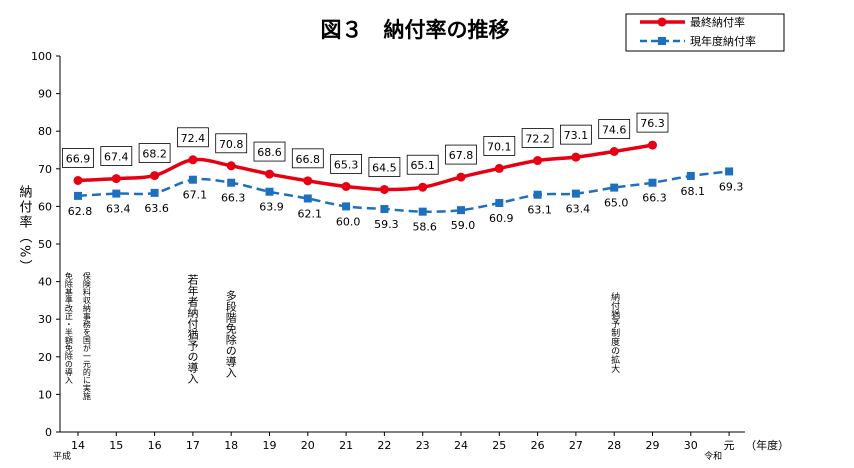  I want to click on y-tick-label: 40, so click(45, 282).